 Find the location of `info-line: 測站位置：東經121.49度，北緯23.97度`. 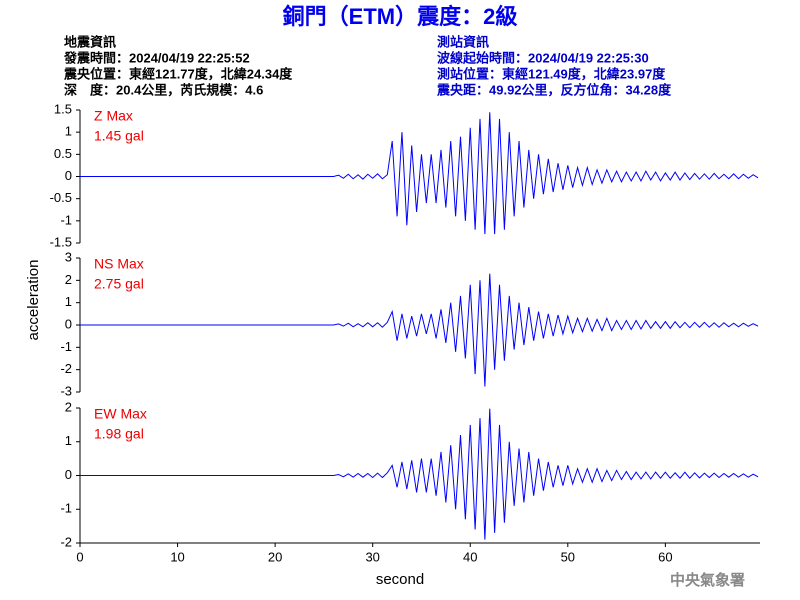

info-line: 測站位置：東經121.49度，北緯23.97度 is located at coordinates (551, 73).